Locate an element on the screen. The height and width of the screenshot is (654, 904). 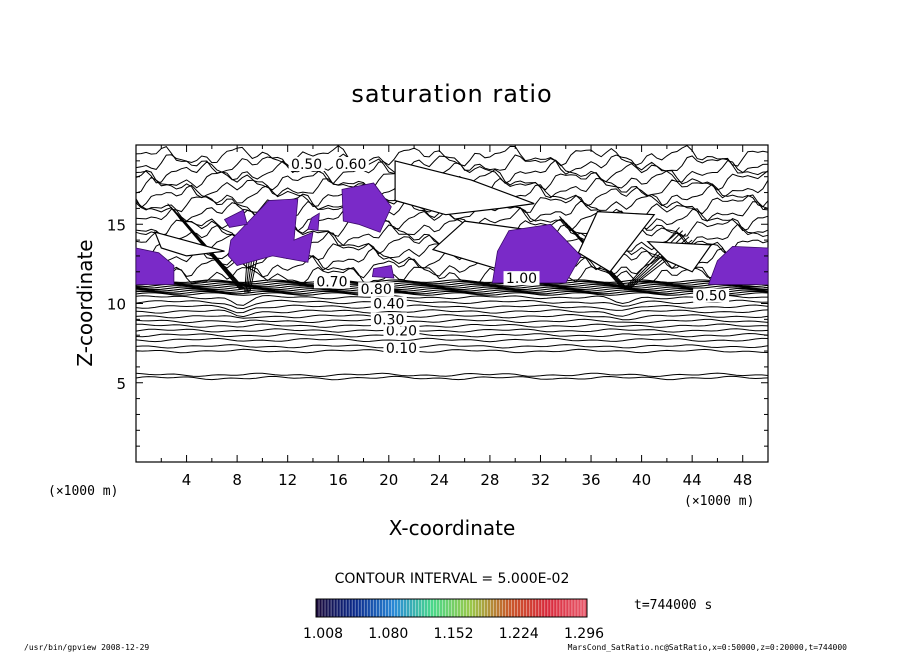
x-tick-label-24: 24 is located at coordinates (439, 480).